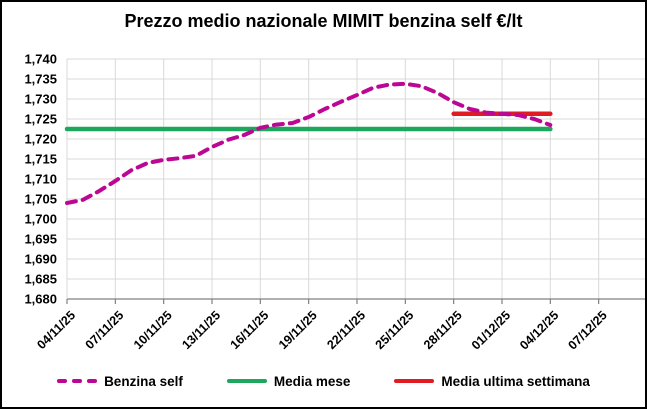 Image resolution: width=647 pixels, height=409 pixels. Describe the element at coordinates (40, 99) in the screenshot. I see `y-axis-label: 1,730` at that location.